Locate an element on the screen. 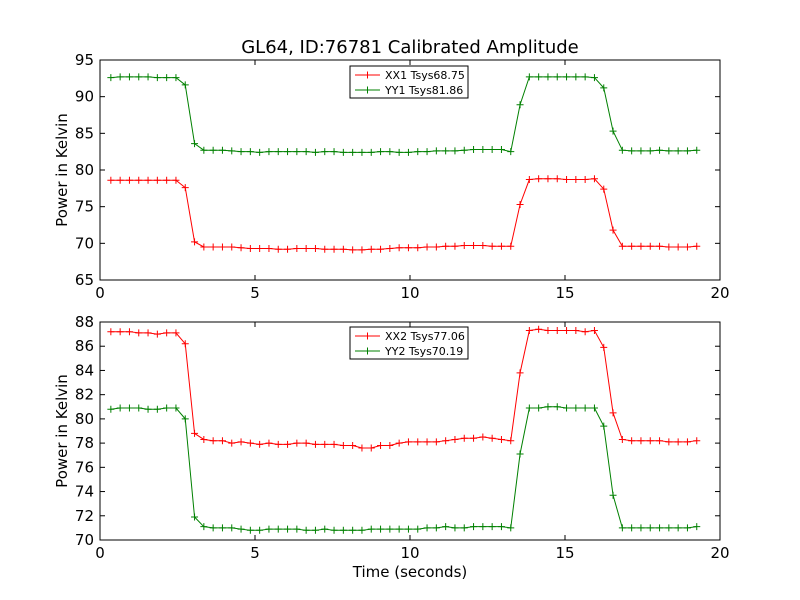 Image resolution: width=800 pixels, height=600 pixels. x-tick-label: 15 is located at coordinates (564, 293).